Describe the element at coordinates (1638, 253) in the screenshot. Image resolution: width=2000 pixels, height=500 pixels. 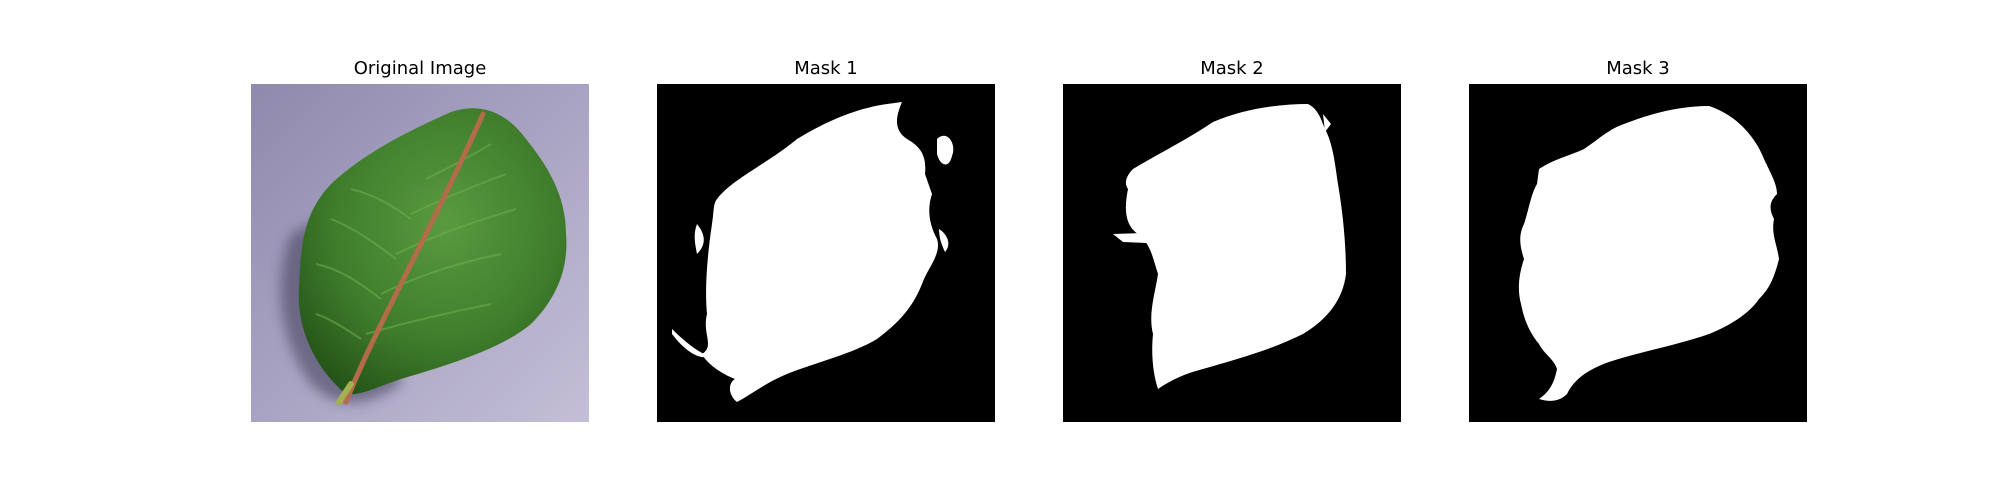
I see `mask-3-image` at that location.